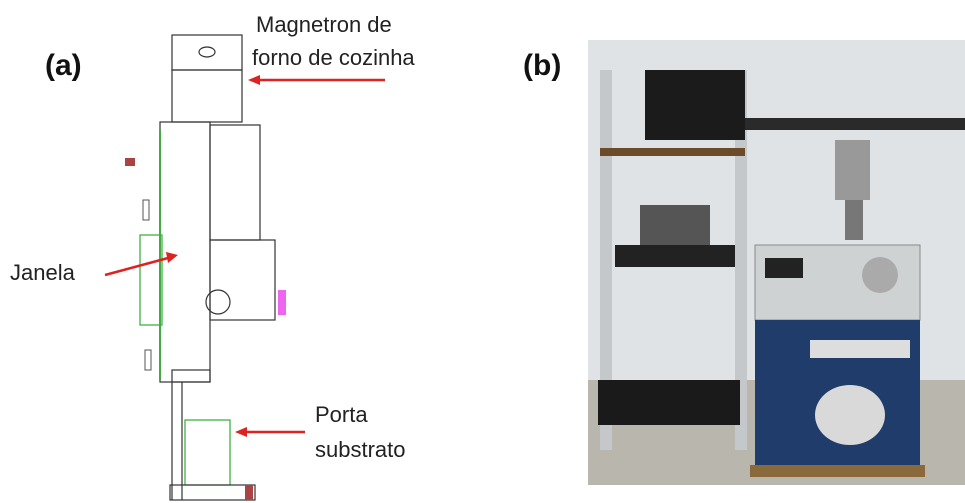 The width and height of the screenshot is (965, 503). Describe the element at coordinates (43, 272) in the screenshot. I see `annotation: Janela` at that location.